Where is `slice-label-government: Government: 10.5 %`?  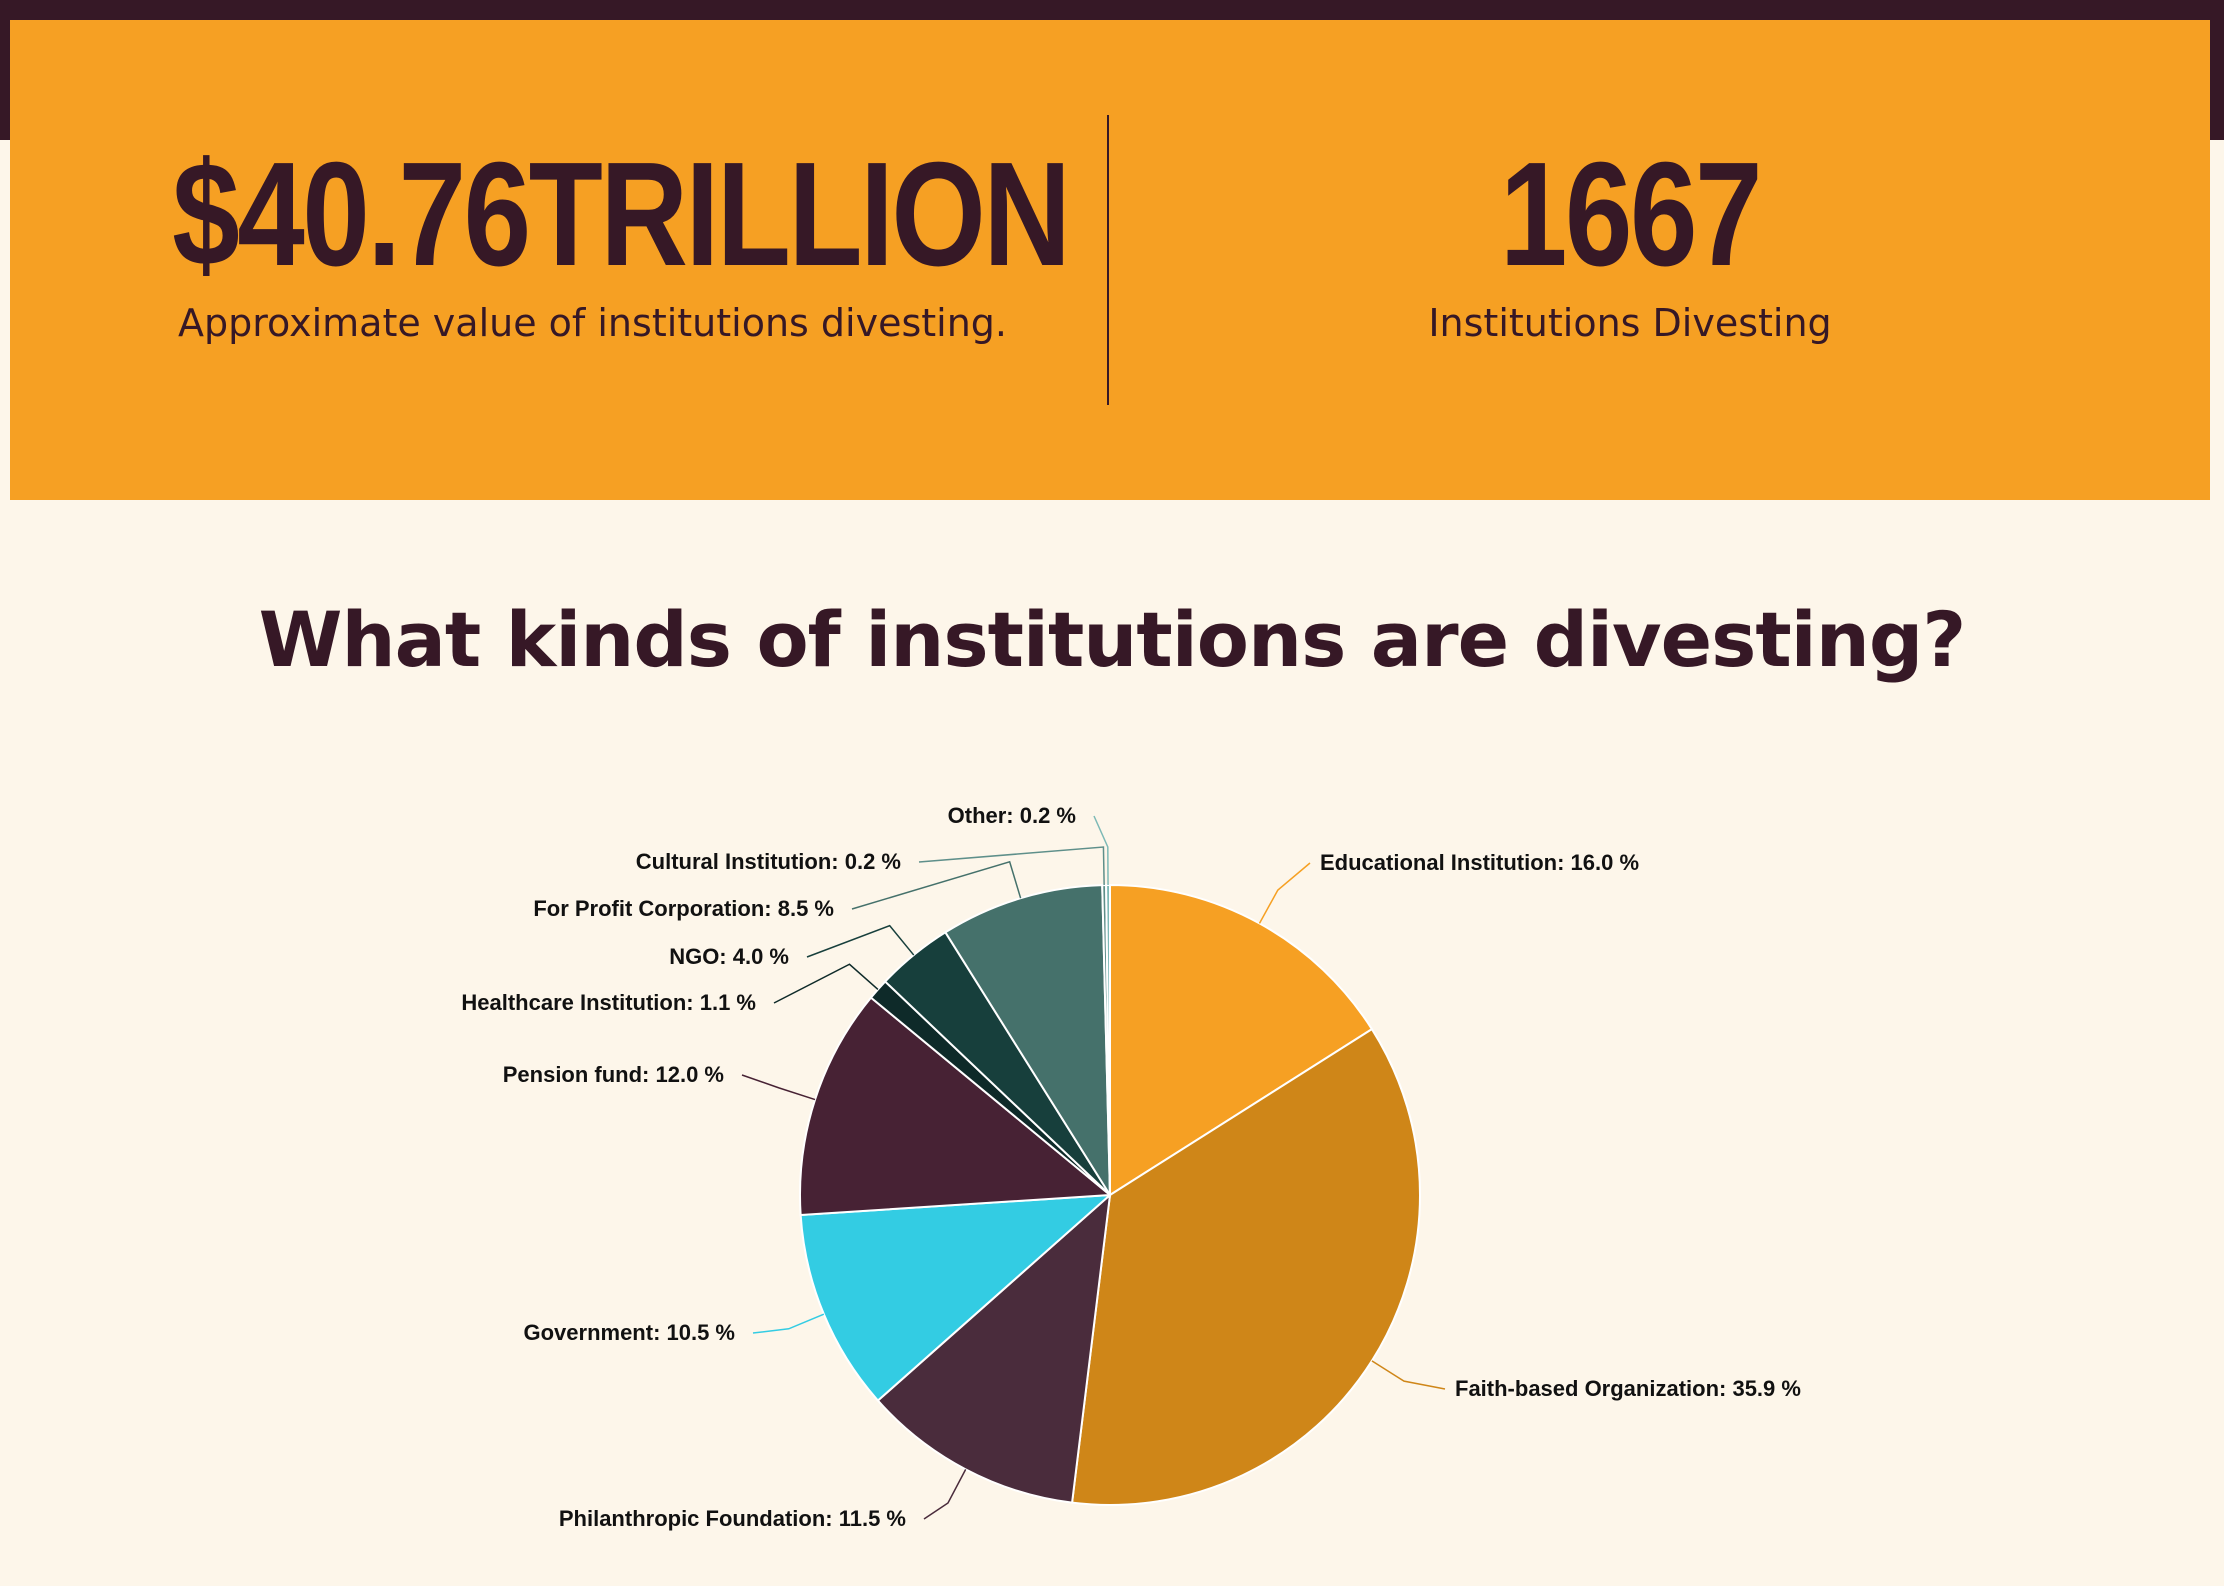
slice-label-government: Government: 10.5 % is located at coordinates (629, 1332).